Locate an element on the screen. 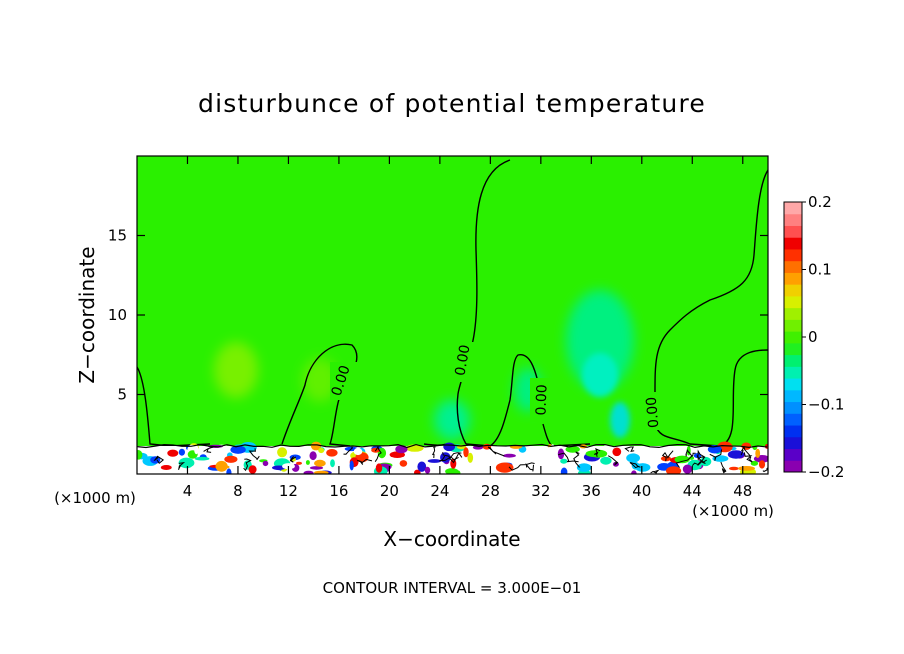 The image size is (904, 654). contour-interval-note: CONTOUR INTERVAL = 3.000E−01 is located at coordinates (452, 588).